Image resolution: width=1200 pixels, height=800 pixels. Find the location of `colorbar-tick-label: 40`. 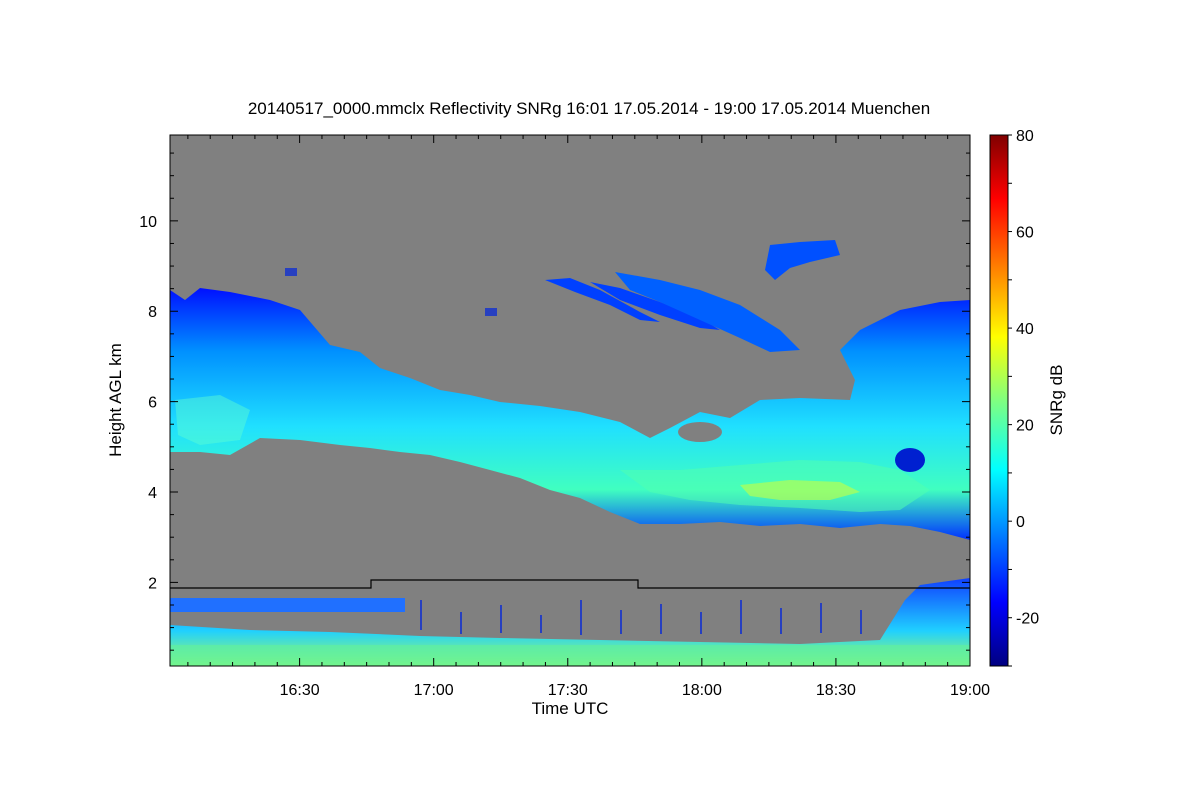

colorbar-tick-label: 40 is located at coordinates (1025, 329).